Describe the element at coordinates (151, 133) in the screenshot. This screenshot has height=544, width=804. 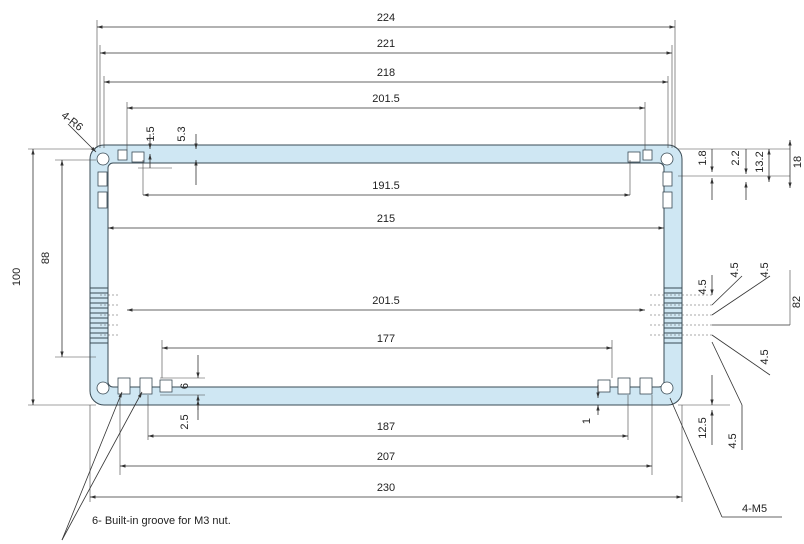
I see `dim-1-5-label: 1.5` at that location.